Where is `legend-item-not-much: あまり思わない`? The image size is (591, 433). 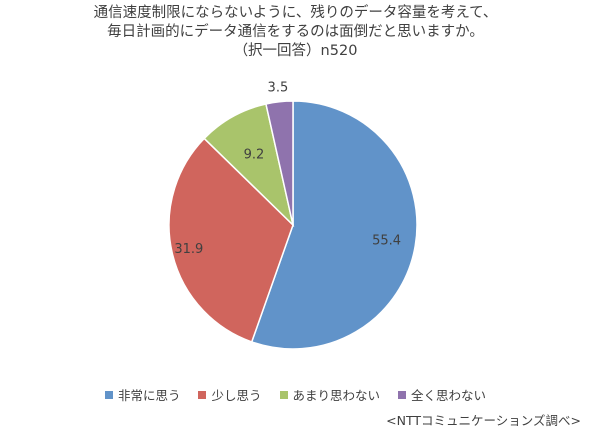
legend-item-not-much: あまり思わない is located at coordinates (330, 394).